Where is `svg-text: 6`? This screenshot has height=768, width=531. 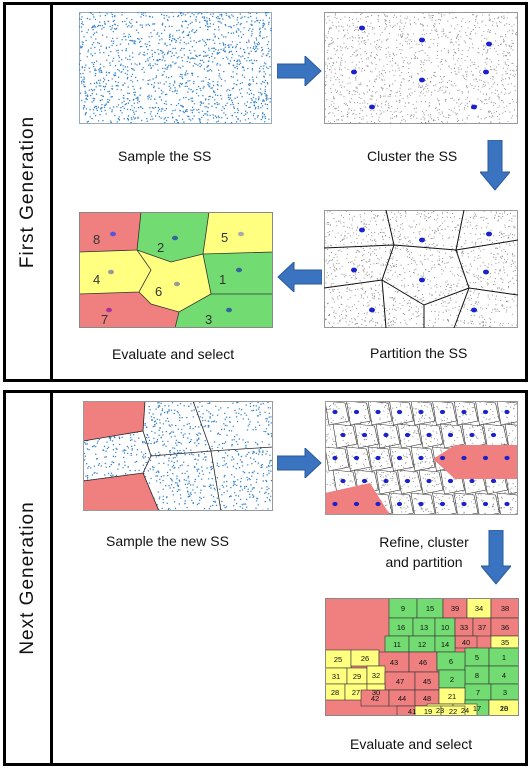 svg-text: 6 is located at coordinates (158, 291).